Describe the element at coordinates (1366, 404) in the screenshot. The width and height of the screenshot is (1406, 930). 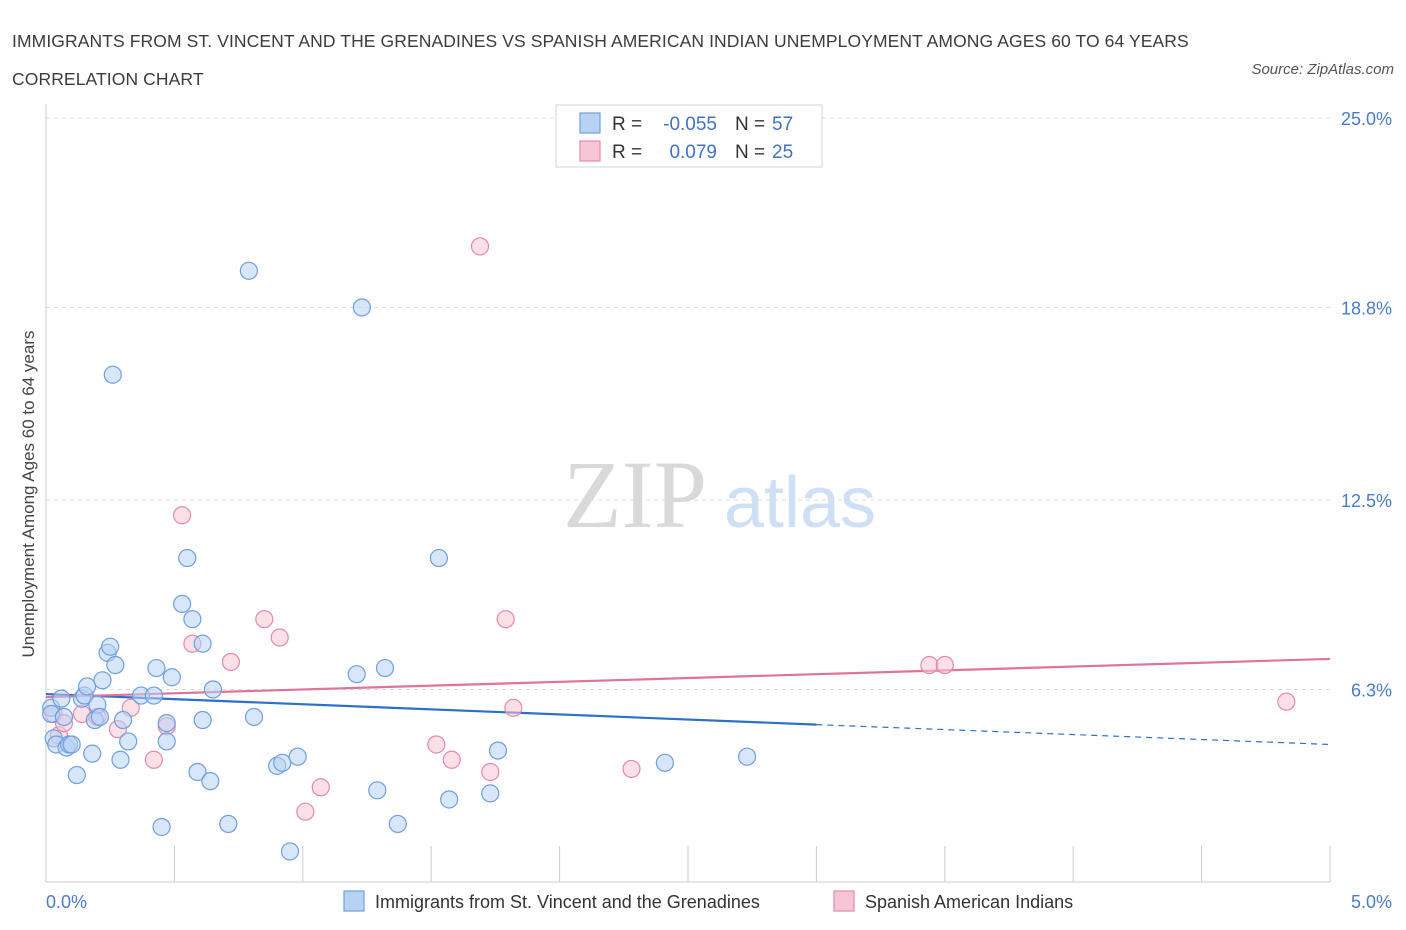
I see `y-tick-labels: 6.3% 12.5% 18.8% 25.0%` at that location.